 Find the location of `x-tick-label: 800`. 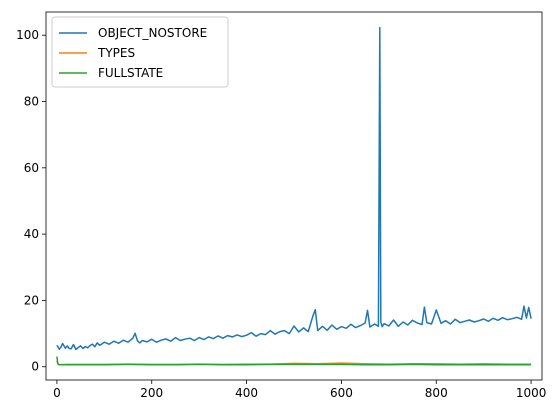

x-tick-label: 800 is located at coordinates (436, 393).